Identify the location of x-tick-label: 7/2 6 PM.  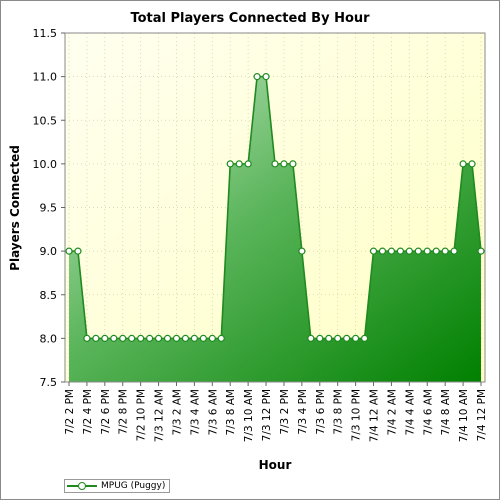
(106, 412).